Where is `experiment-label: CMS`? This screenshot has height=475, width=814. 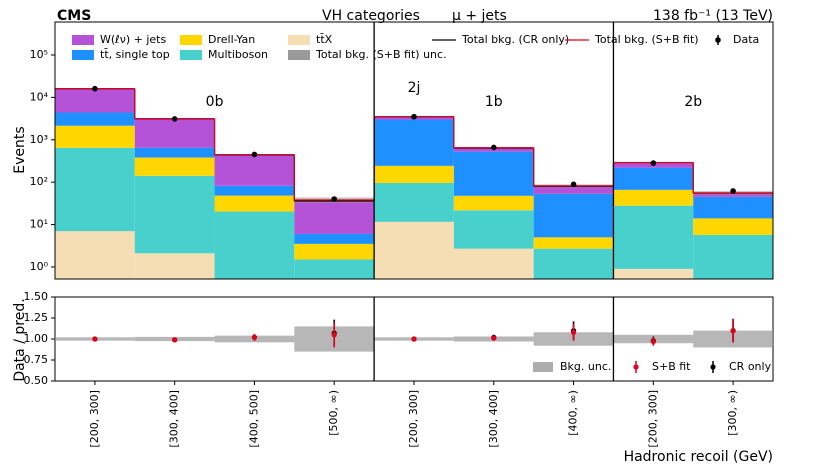
experiment-label: CMS is located at coordinates (74, 16).